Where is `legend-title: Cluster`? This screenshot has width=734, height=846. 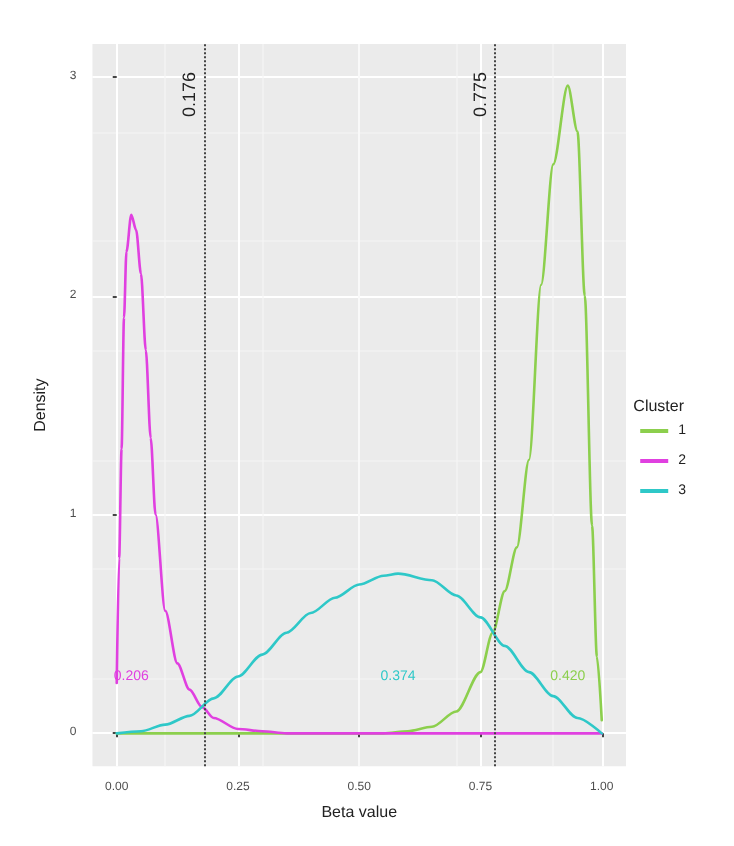
legend-title: Cluster is located at coordinates (659, 406).